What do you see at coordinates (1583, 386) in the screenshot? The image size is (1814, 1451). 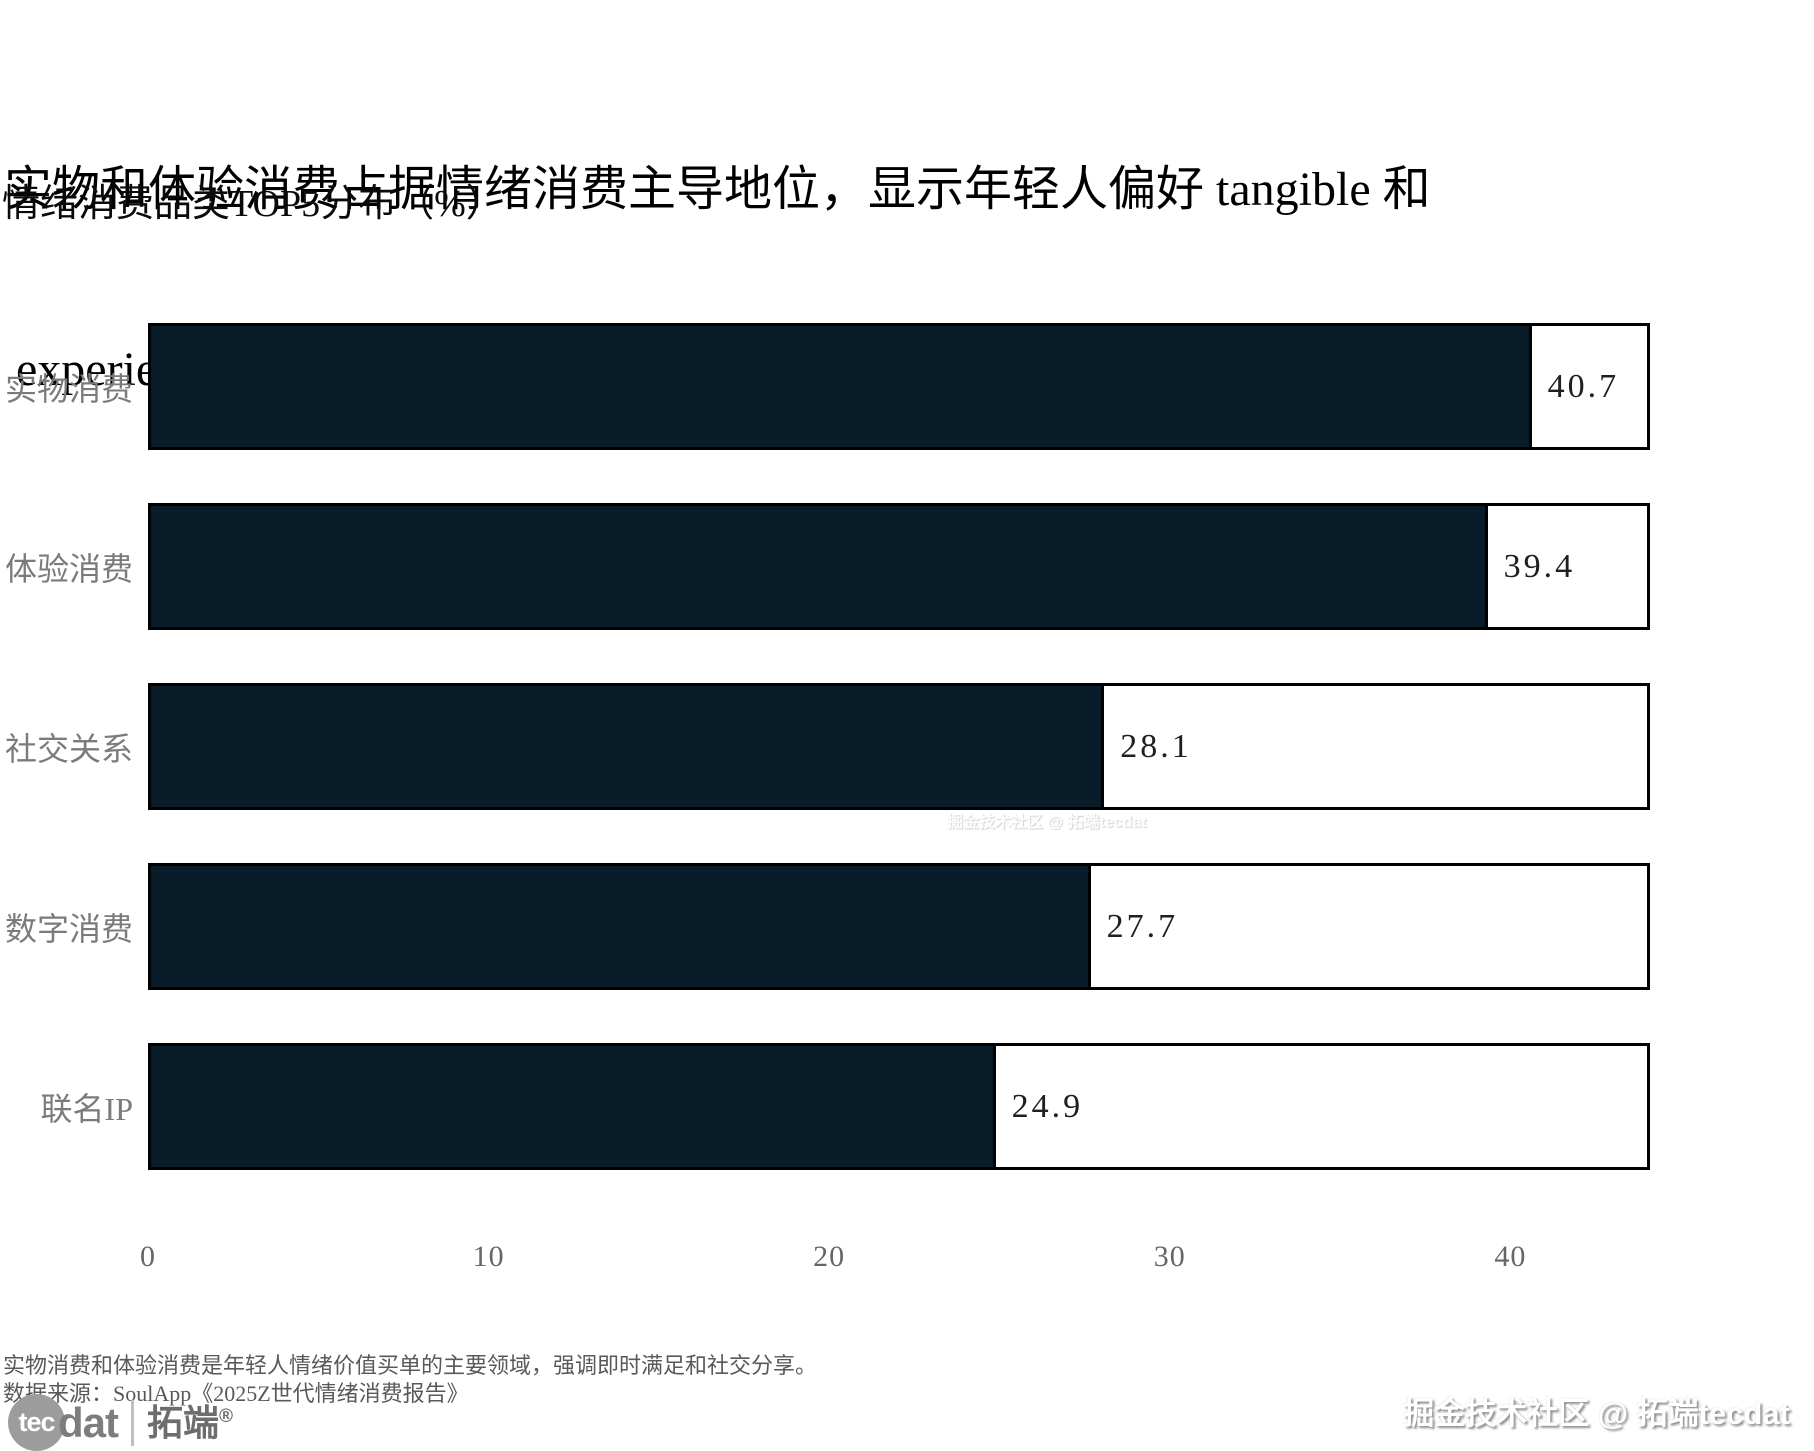 I see `value-label: 40.7` at bounding box center [1583, 386].